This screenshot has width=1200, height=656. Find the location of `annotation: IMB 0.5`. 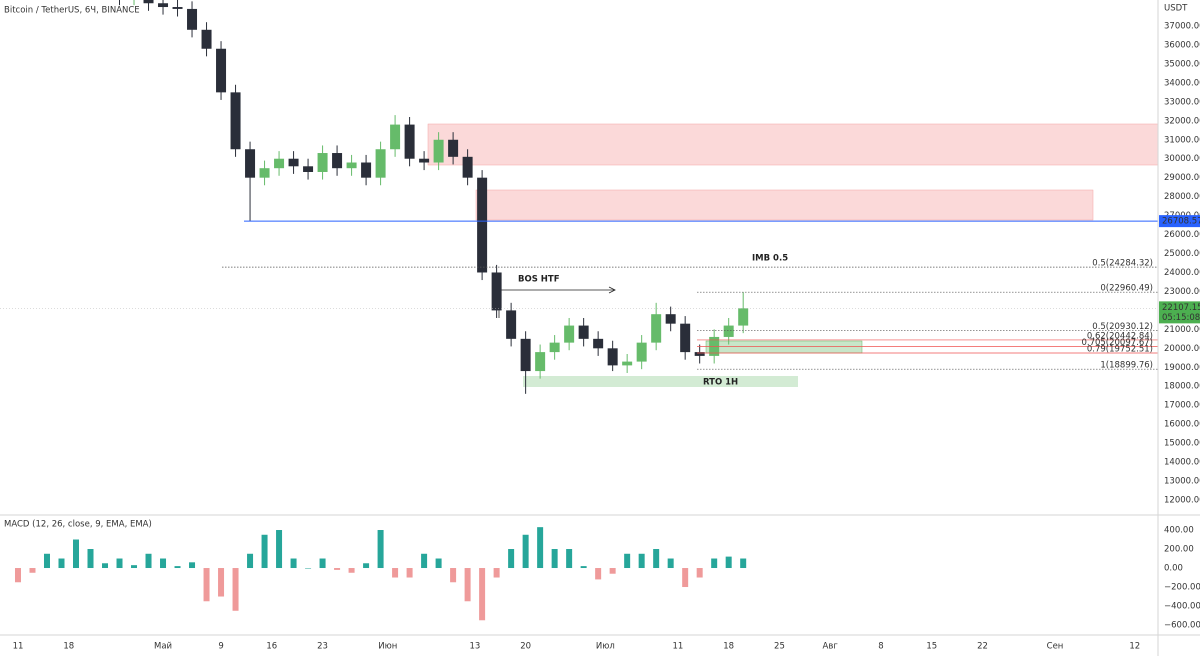

annotation: IMB 0.5 is located at coordinates (770, 259).